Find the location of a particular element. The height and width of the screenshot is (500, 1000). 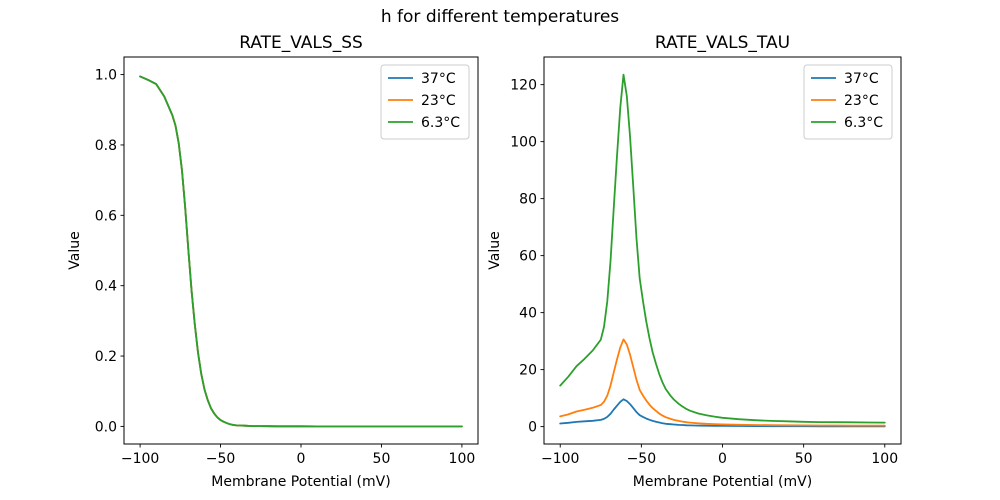

chart-title: RATE_VALS_SS is located at coordinates (301, 43).